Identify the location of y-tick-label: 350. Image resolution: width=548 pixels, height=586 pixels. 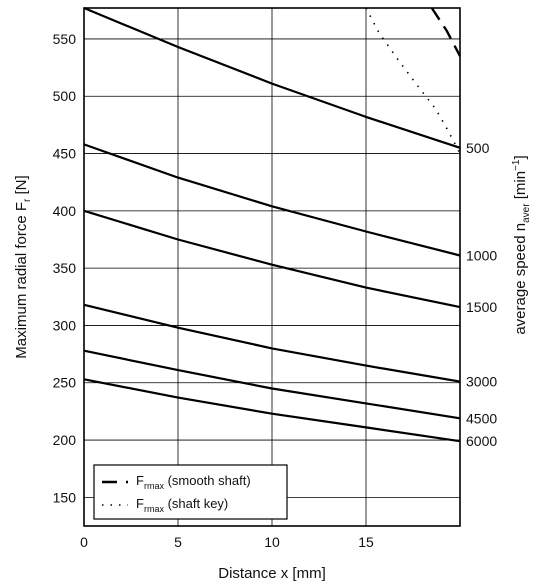
(65, 268).